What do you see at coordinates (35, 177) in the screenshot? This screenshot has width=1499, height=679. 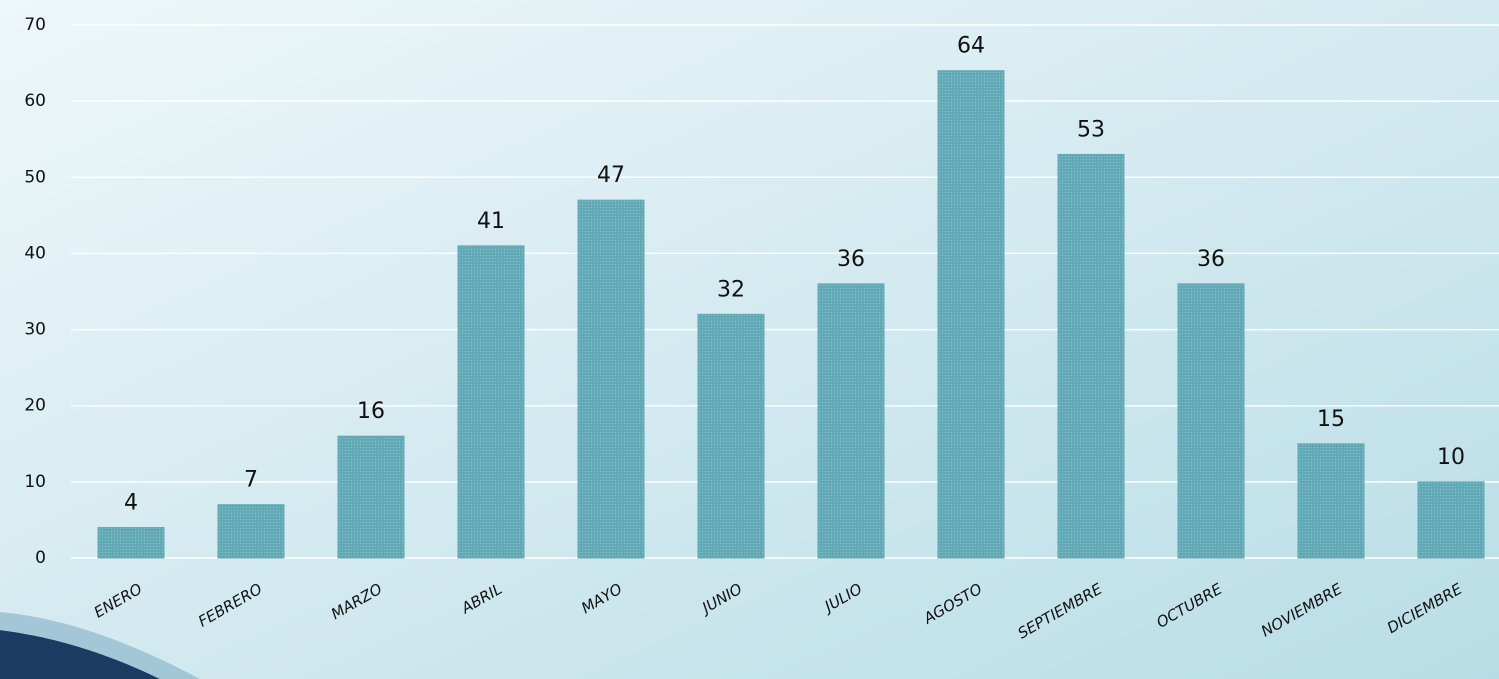 I see `y-tick-label: 50` at bounding box center [35, 177].